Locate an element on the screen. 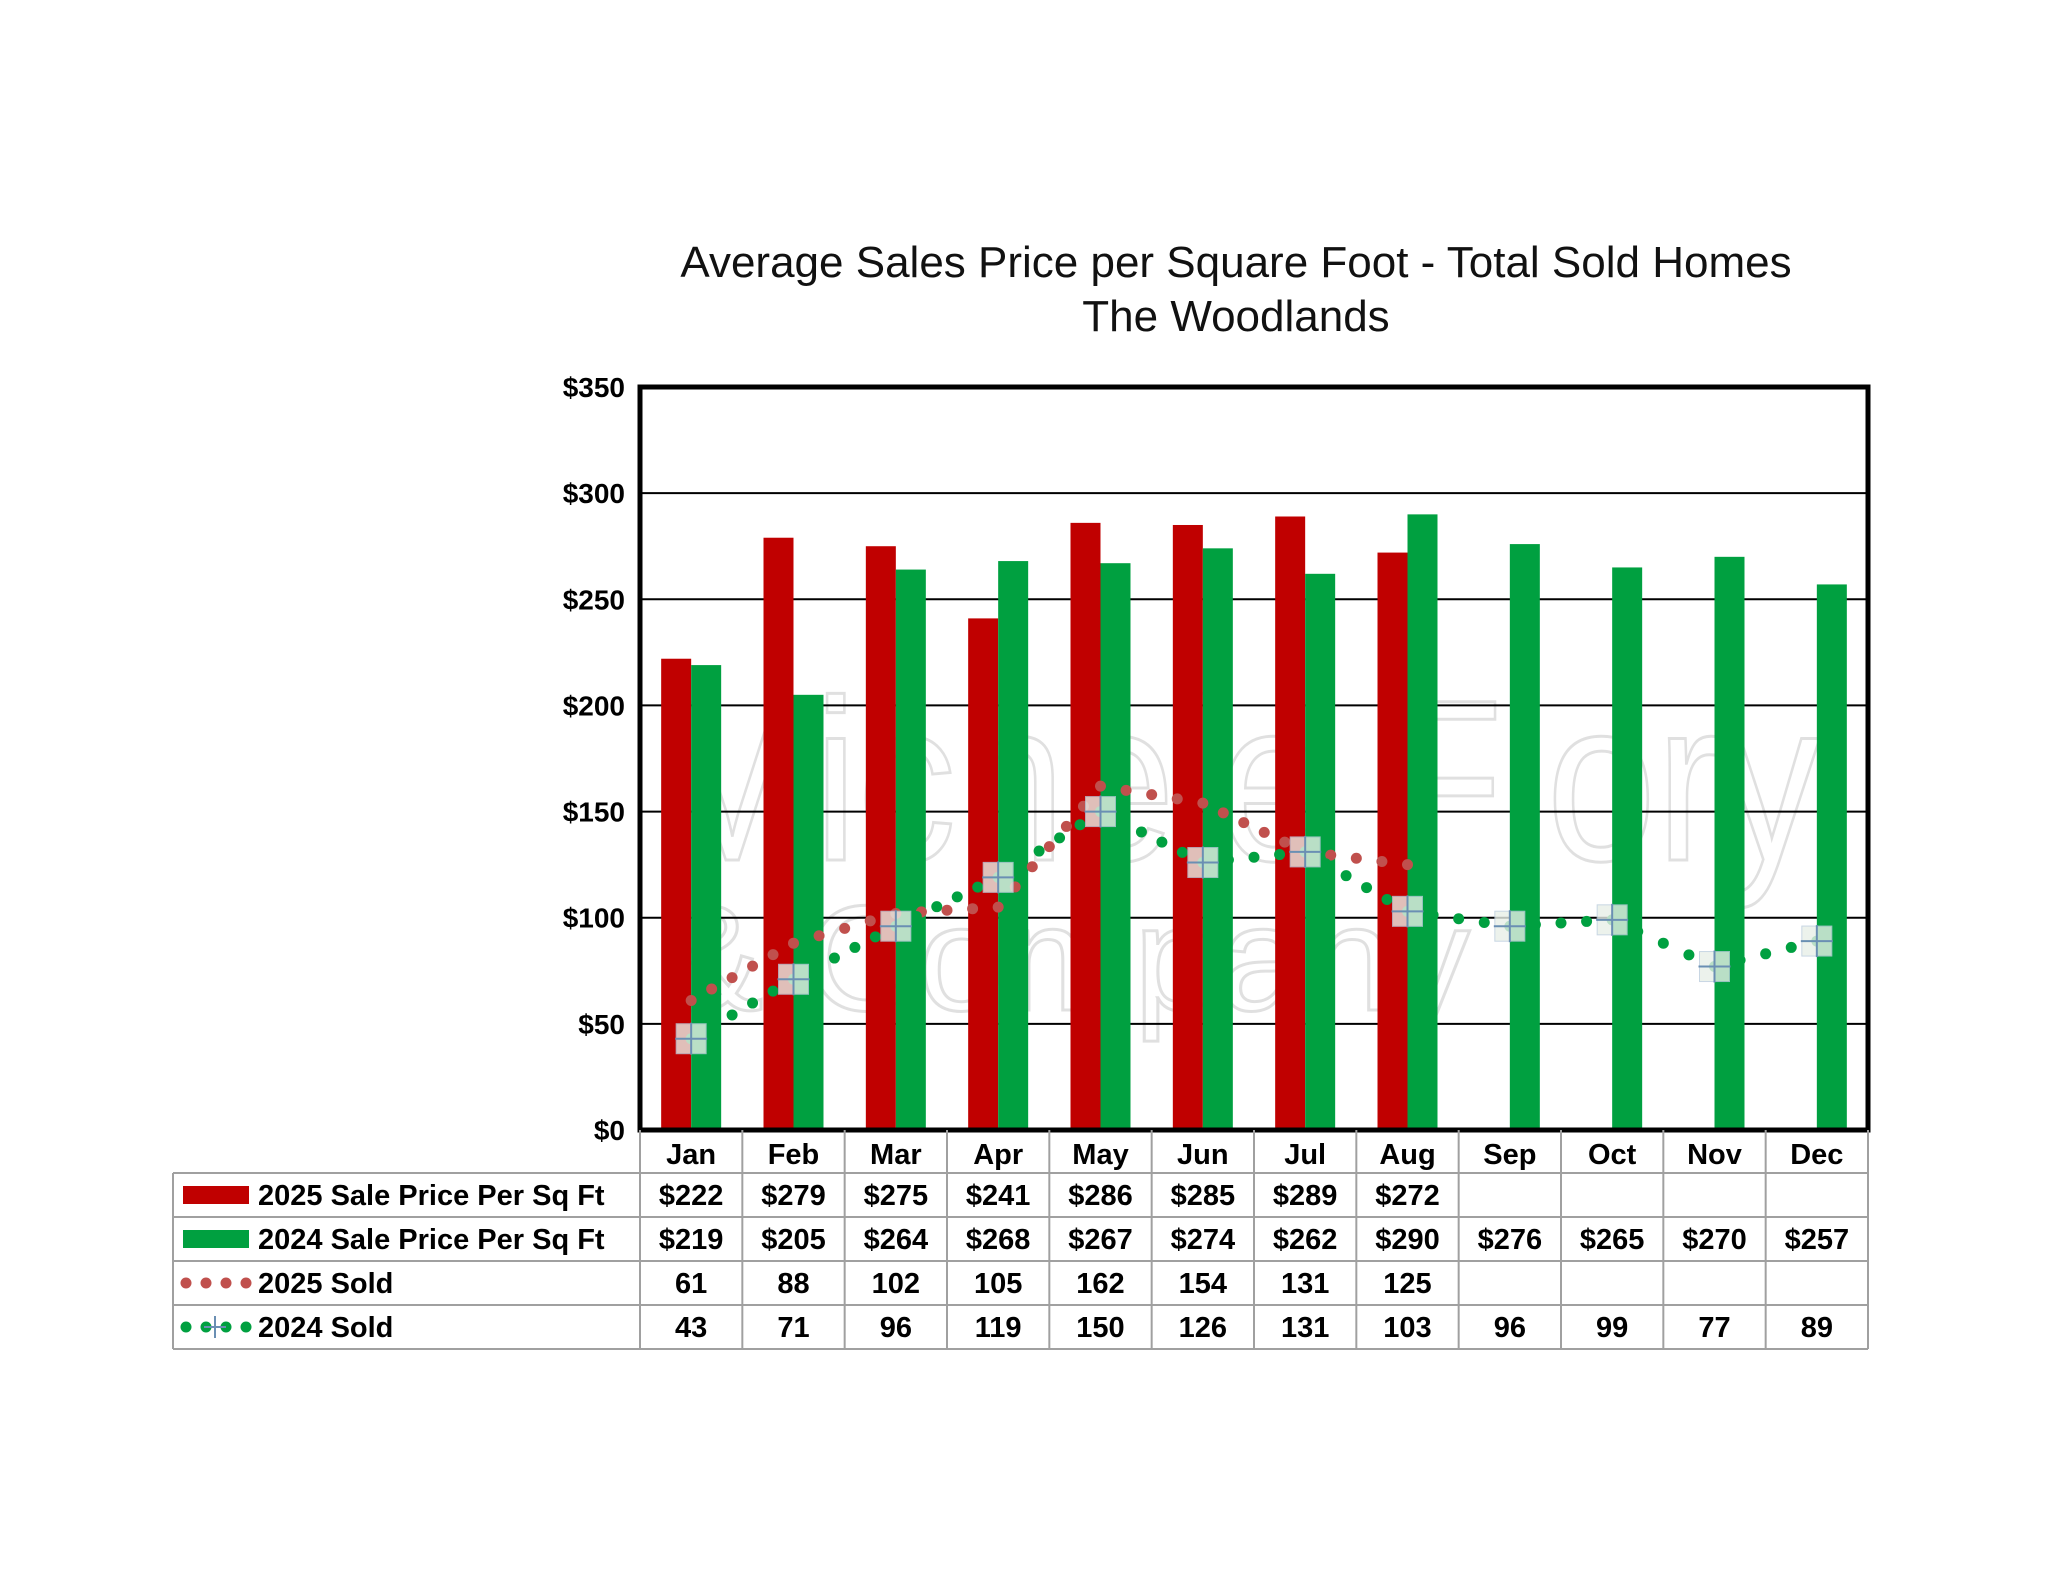 The height and width of the screenshot is (1583, 2048). sold-2024-marker-aug is located at coordinates (1407, 911).